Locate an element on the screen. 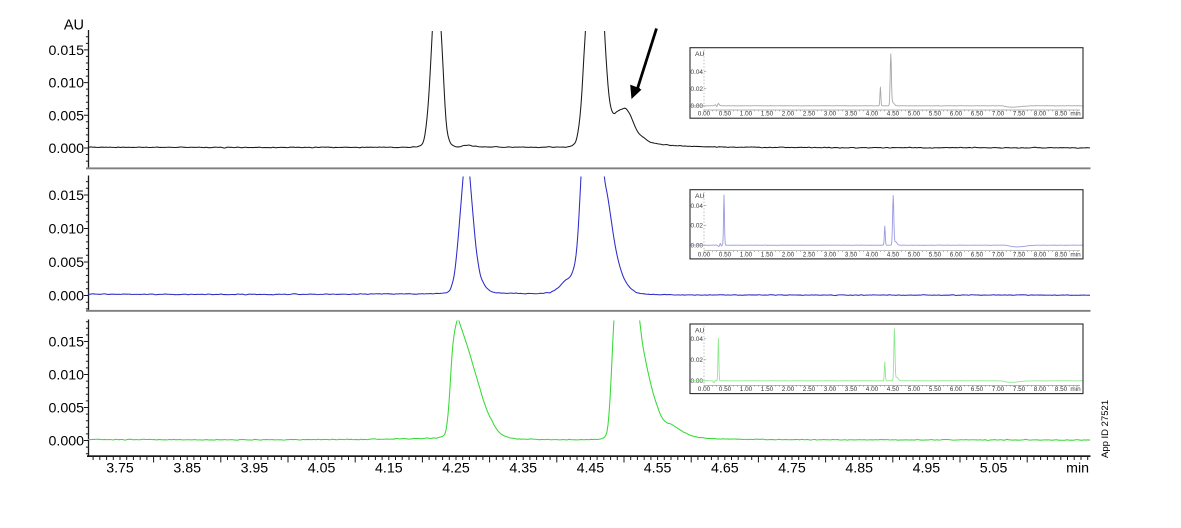 The width and height of the screenshot is (1181, 528). svg-text: 4.15 is located at coordinates (389, 469).